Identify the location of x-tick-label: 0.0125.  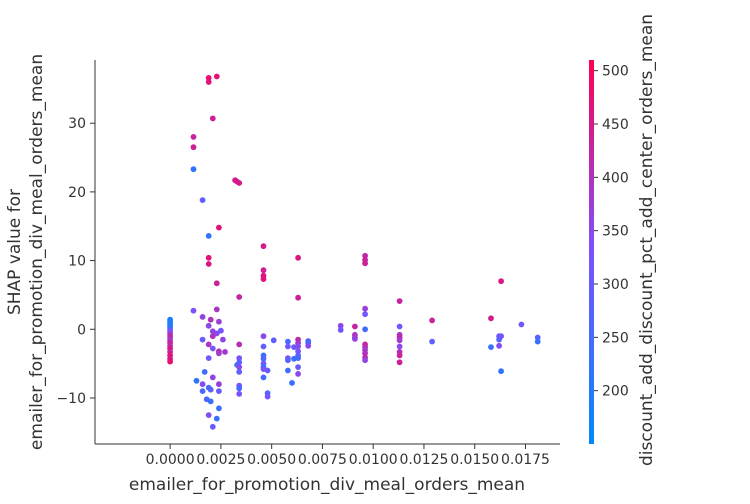
(423, 460).